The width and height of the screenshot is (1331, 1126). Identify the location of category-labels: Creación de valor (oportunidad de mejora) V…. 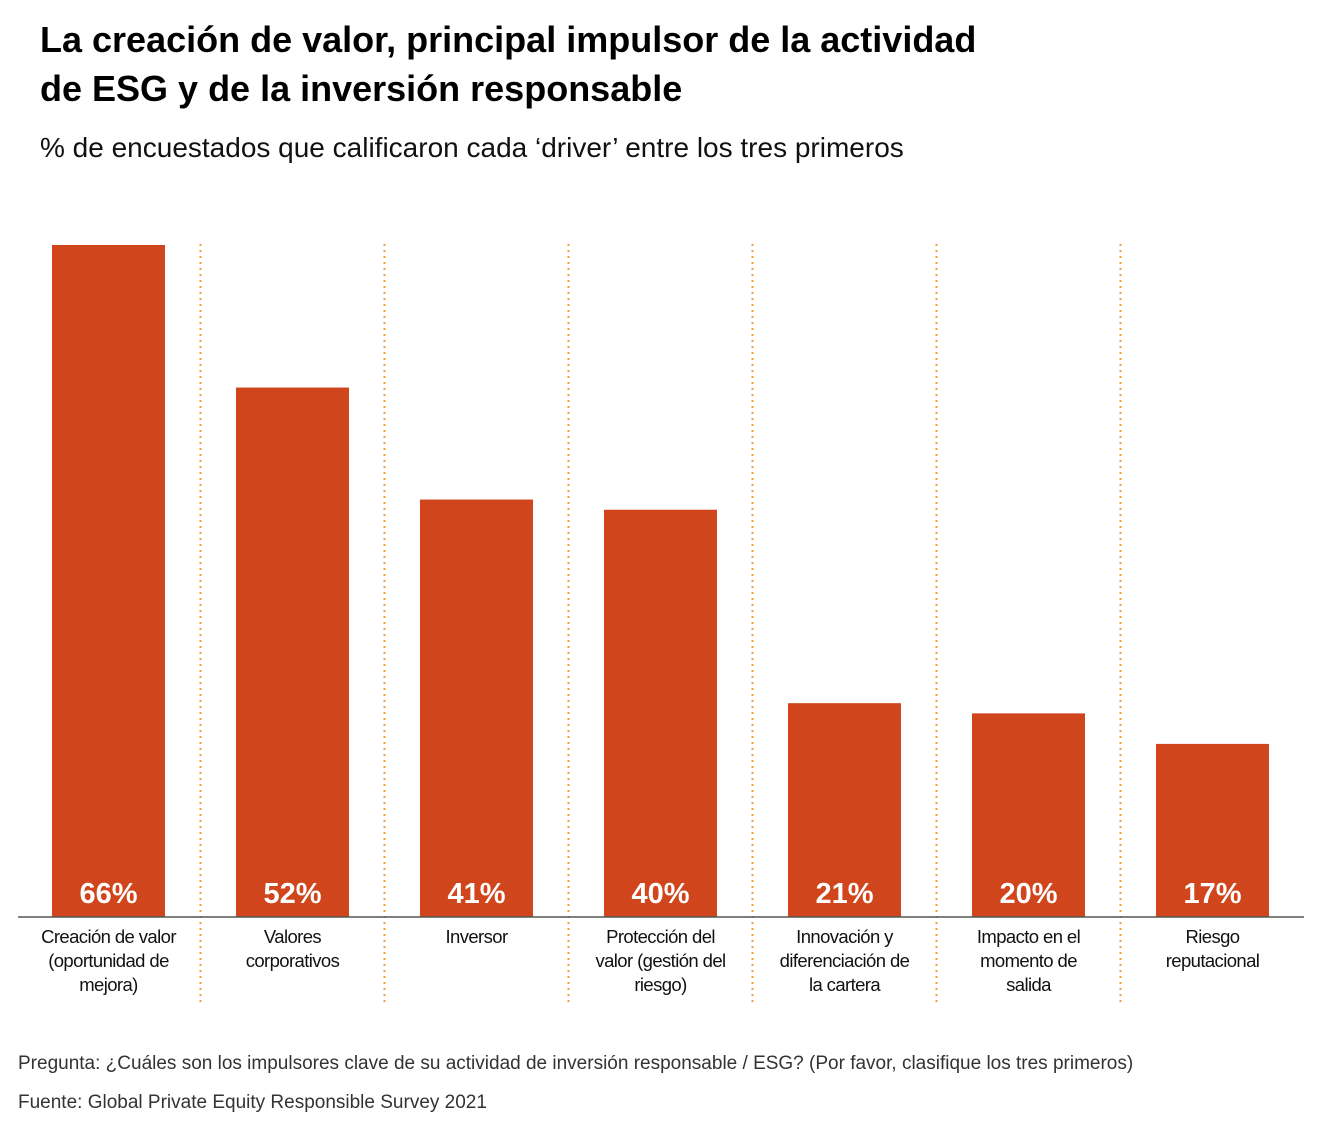
(650, 960).